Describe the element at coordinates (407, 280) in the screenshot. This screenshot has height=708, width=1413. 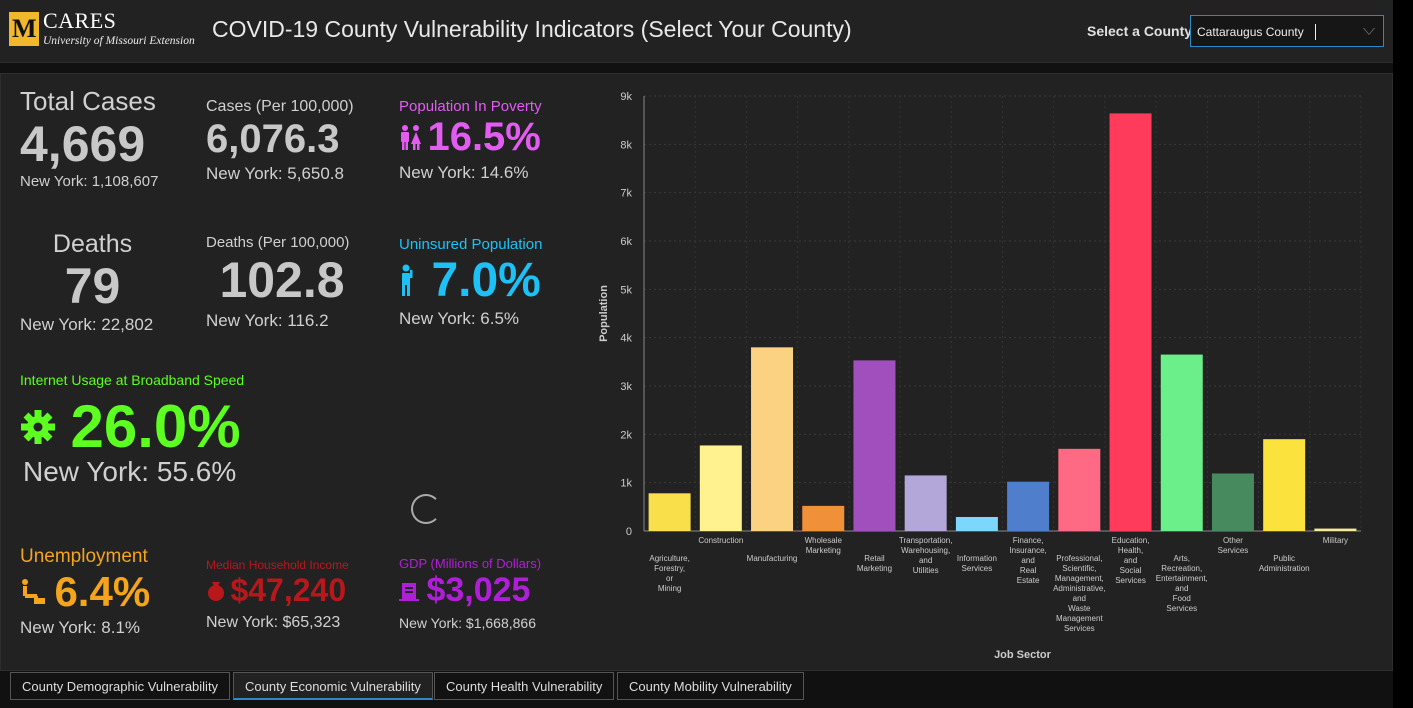
I see `person-icon` at that location.